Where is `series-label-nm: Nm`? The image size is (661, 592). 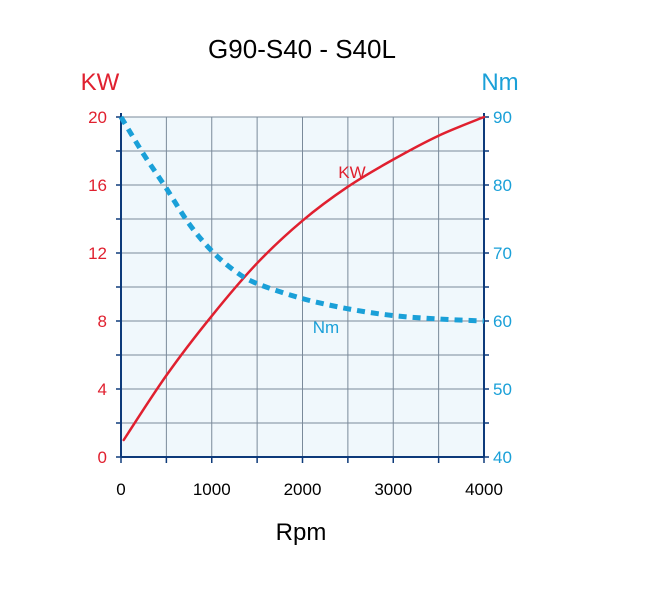 series-label-nm: Nm is located at coordinates (326, 327).